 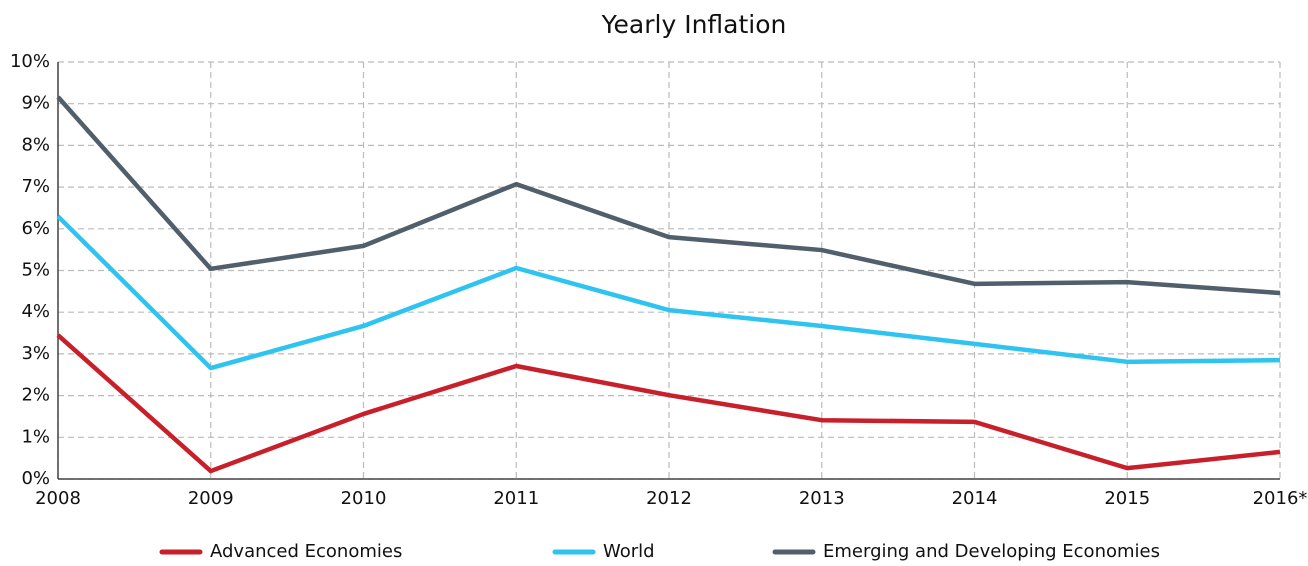 I want to click on y-tick-label: 4%, so click(x=35, y=311).